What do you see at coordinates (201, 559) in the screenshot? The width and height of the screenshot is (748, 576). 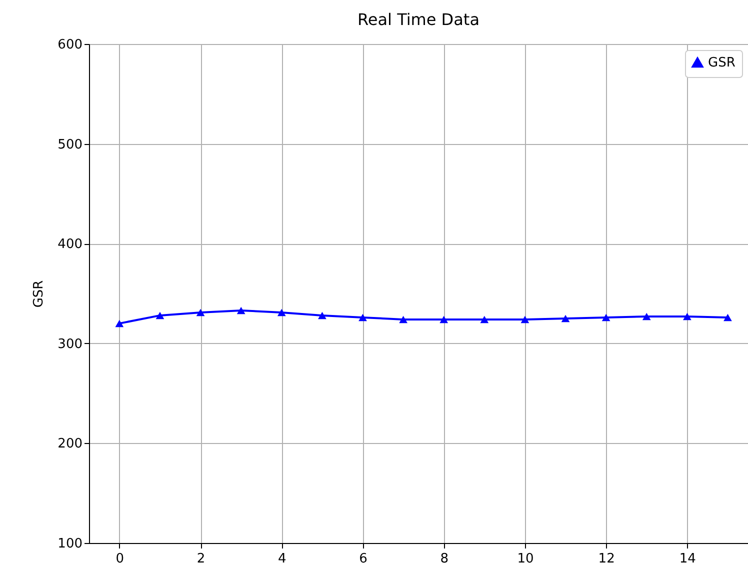 I see `x-tick-label: 2` at bounding box center [201, 559].